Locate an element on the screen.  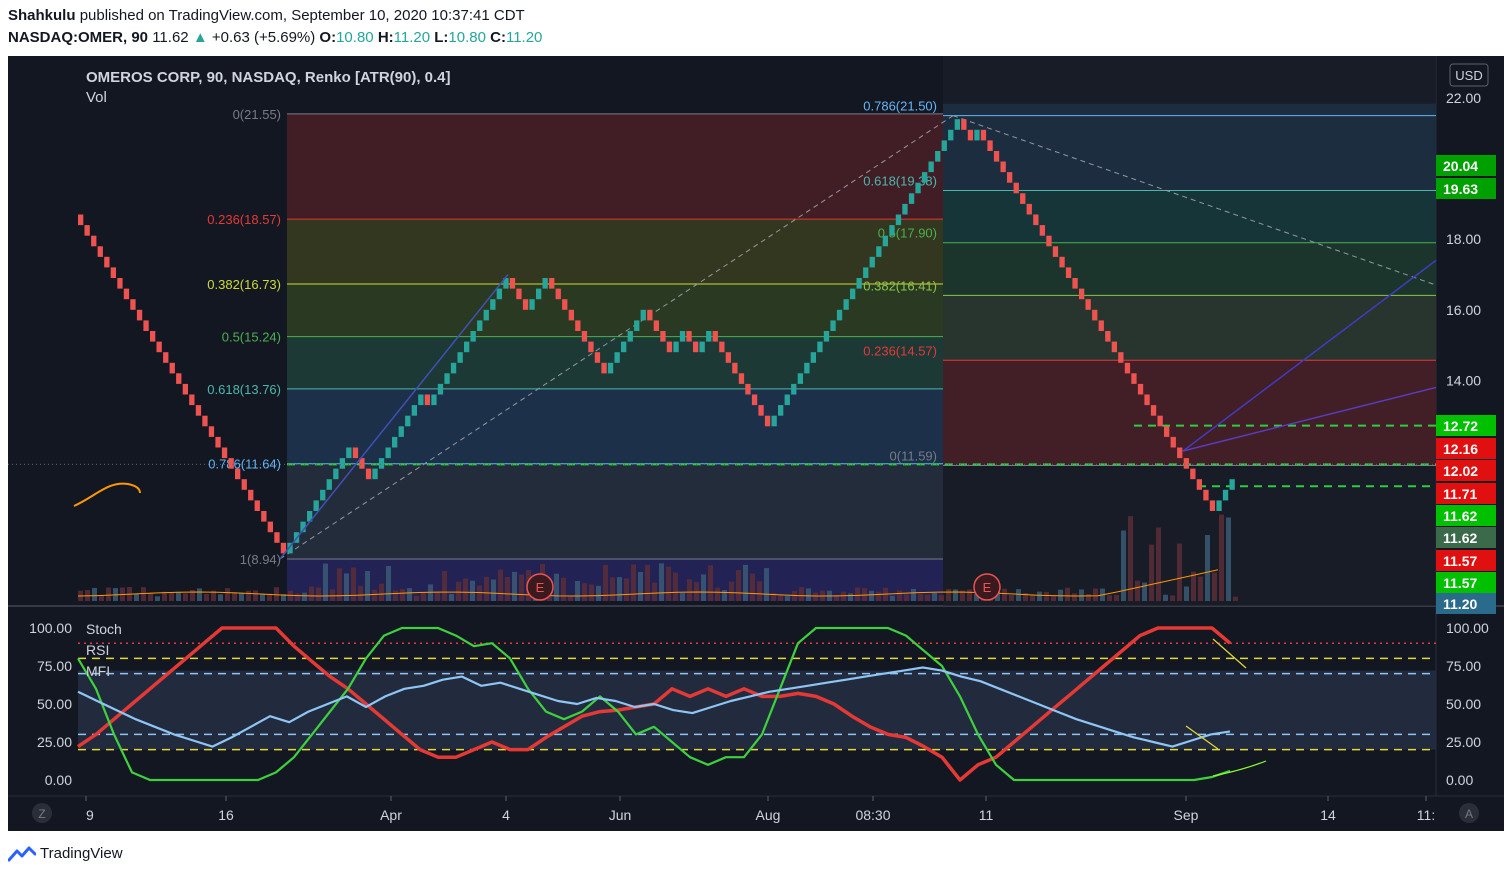
price-label: 11.57 is located at coordinates (1460, 561).